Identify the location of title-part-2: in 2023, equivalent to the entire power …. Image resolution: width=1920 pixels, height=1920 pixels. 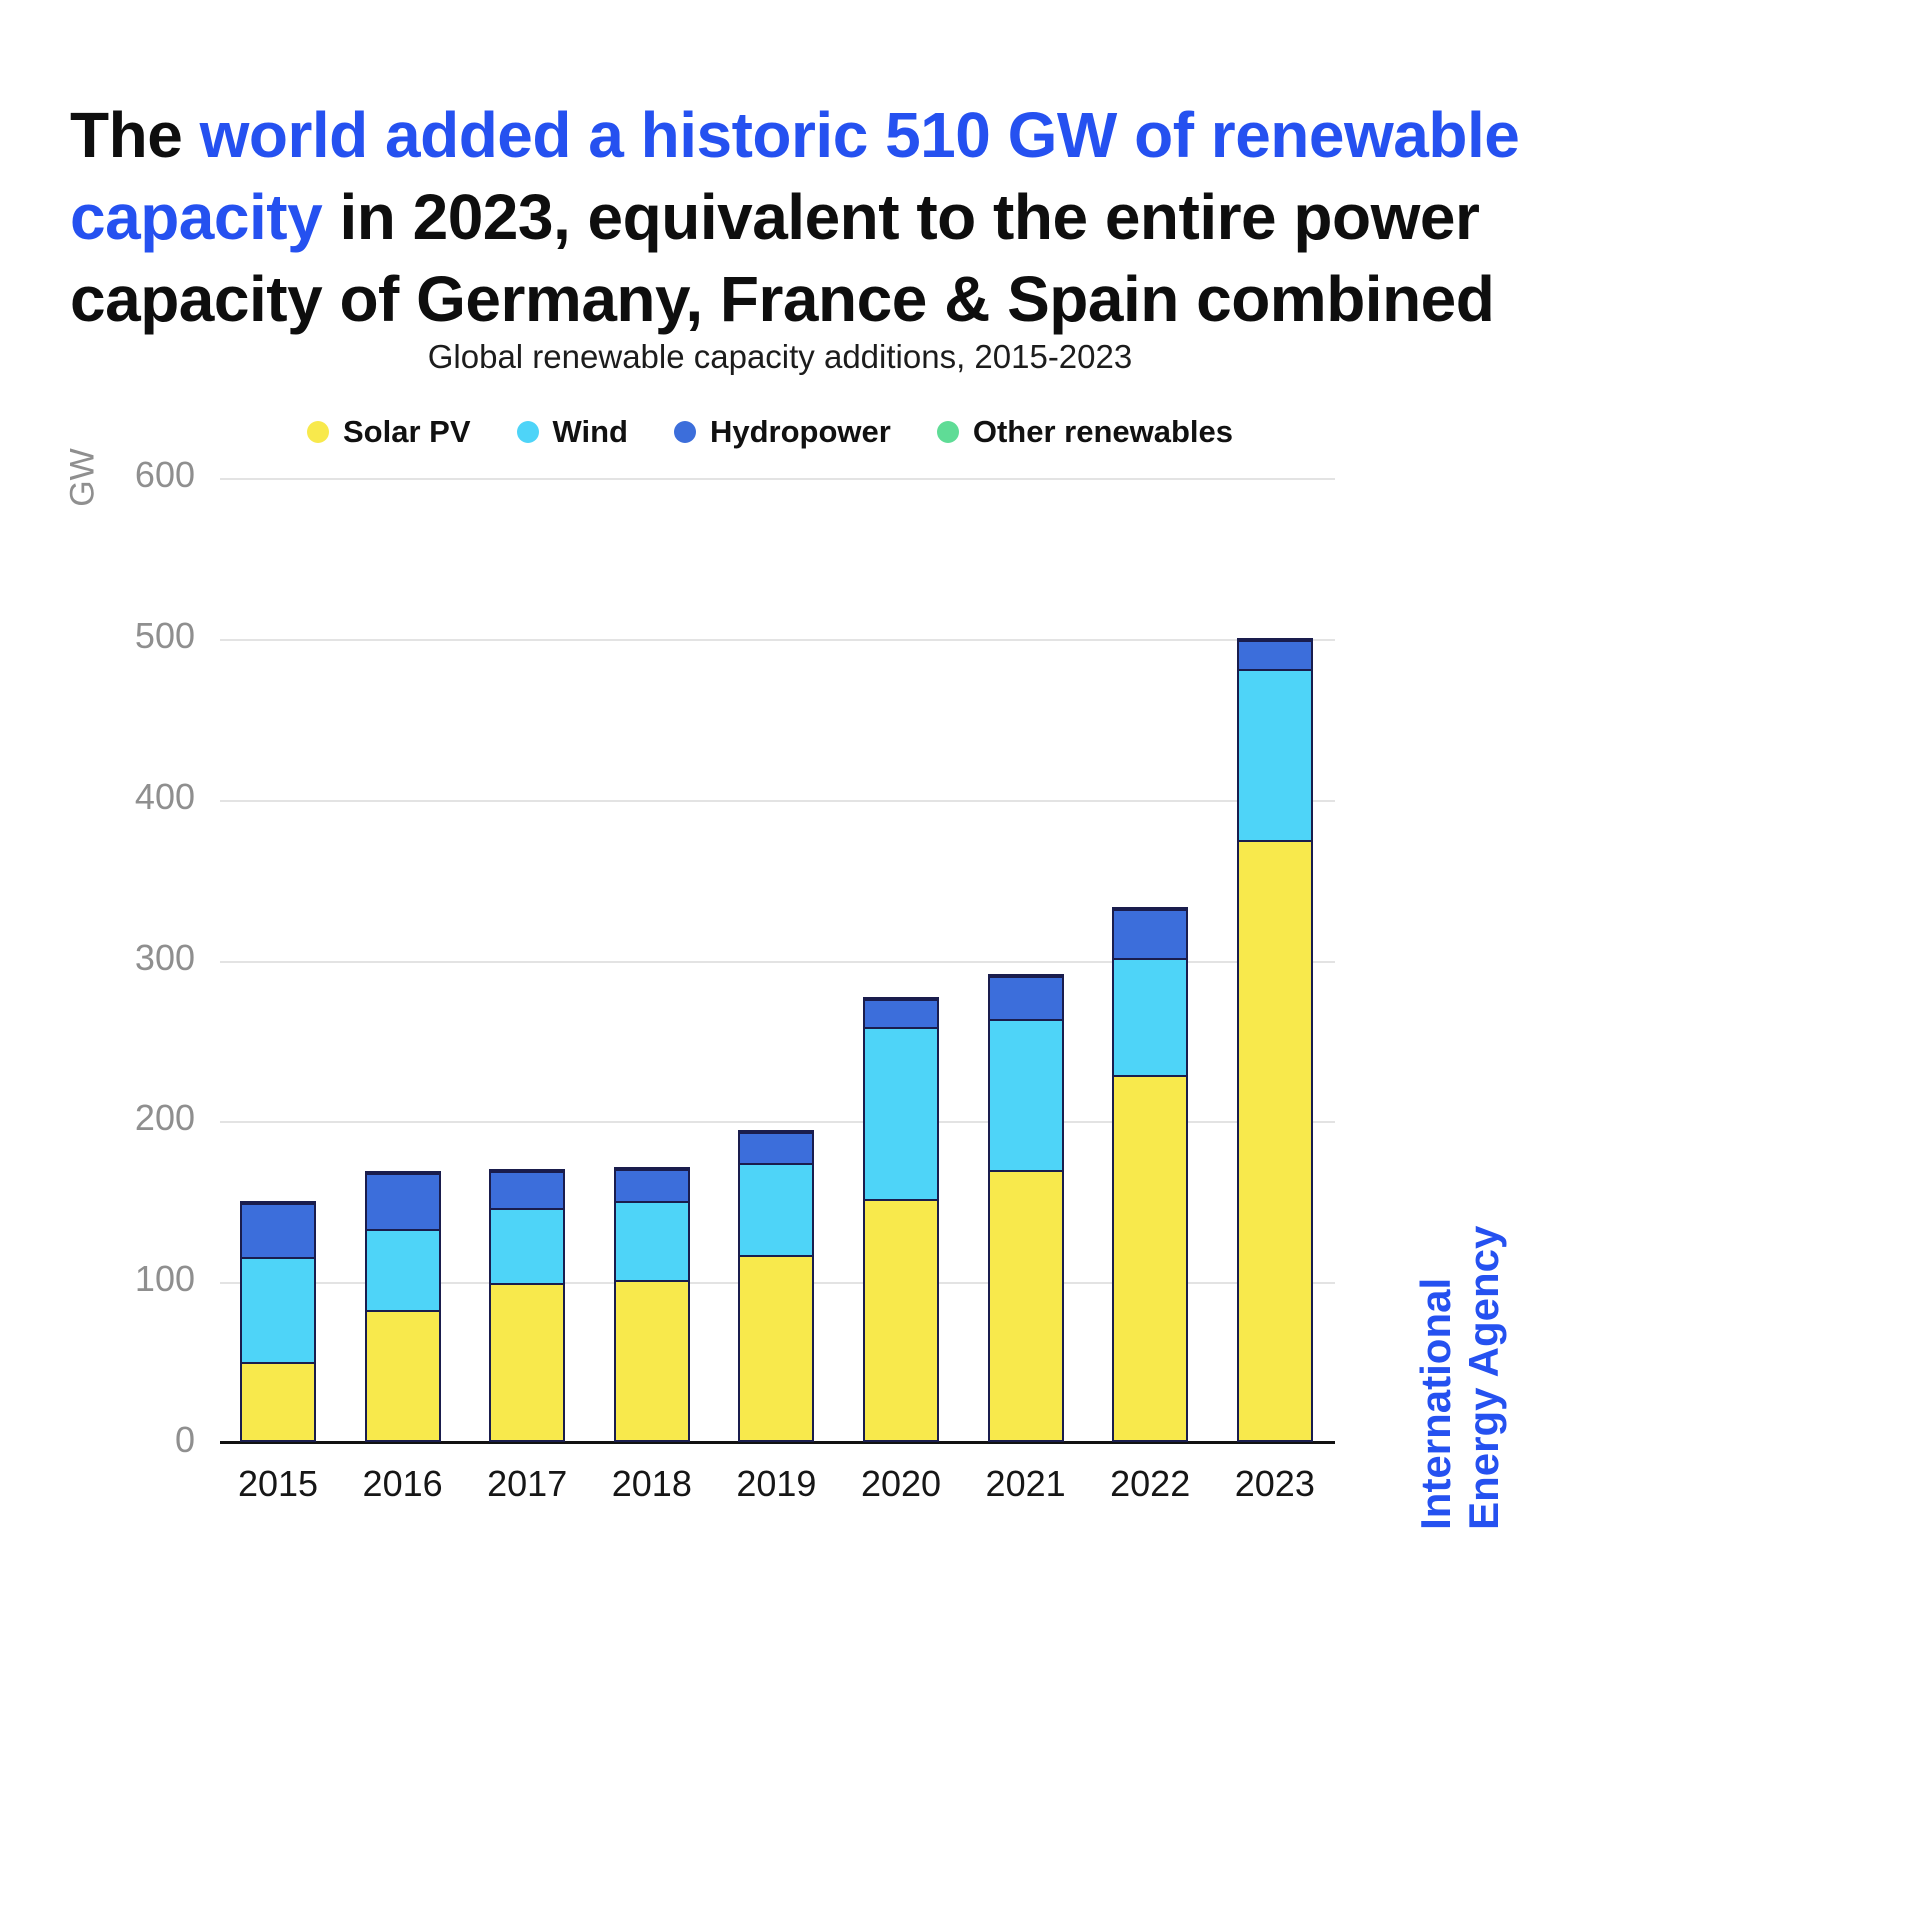
(782, 257).